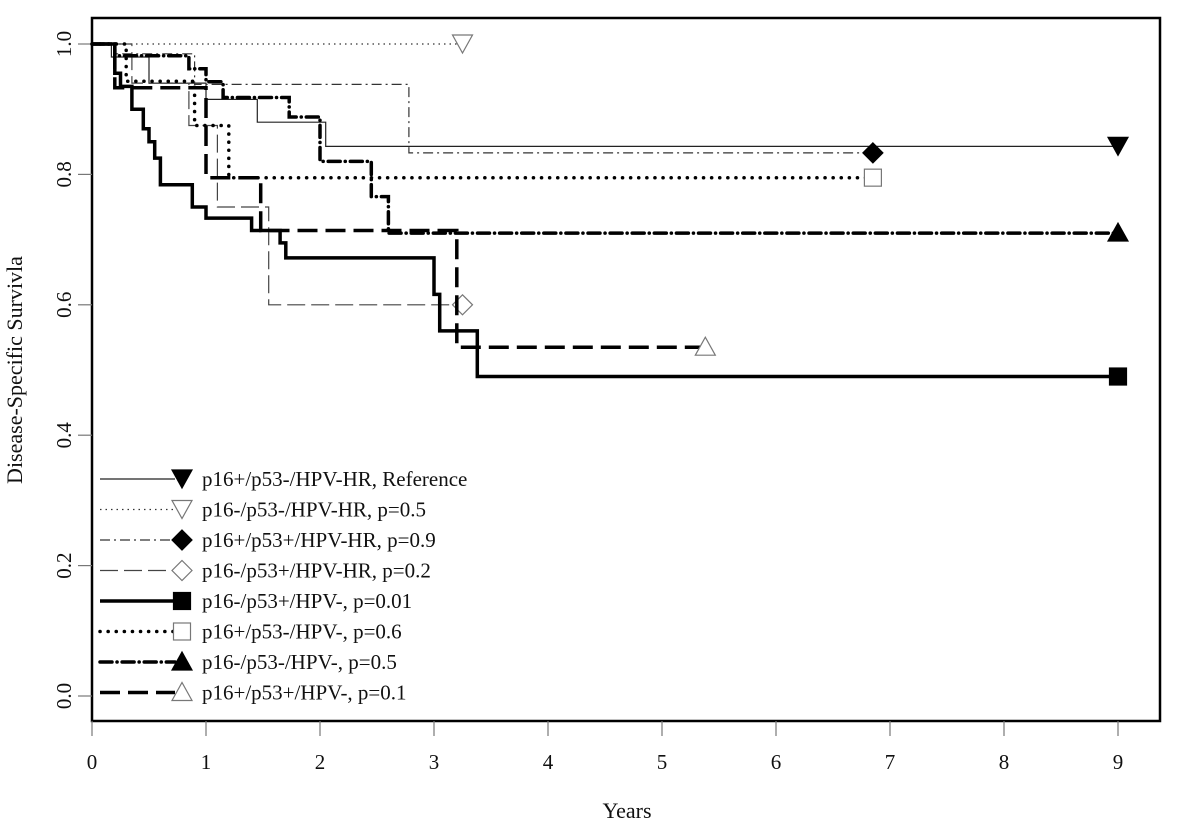 The image size is (1200, 836). I want to click on legend-label: p16+/p53-/HPV-HR, Reference, so click(334, 479).